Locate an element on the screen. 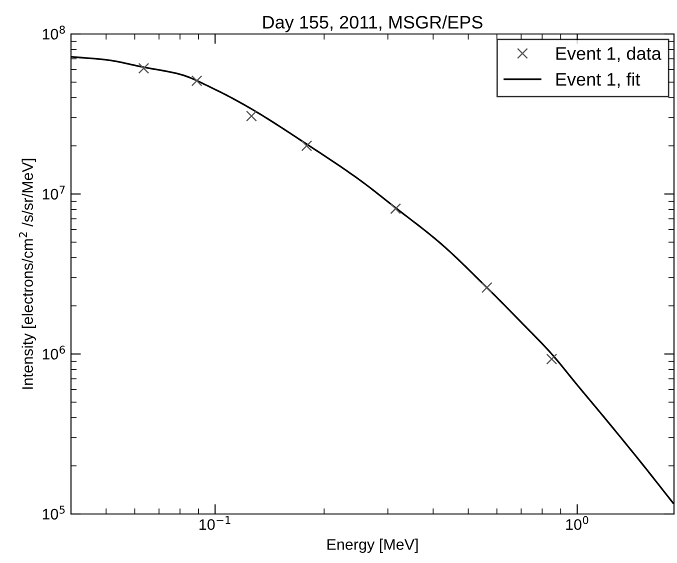 This screenshot has width=677, height=563. y-tick-label: 10$^{7}$ is located at coordinates (53, 193).